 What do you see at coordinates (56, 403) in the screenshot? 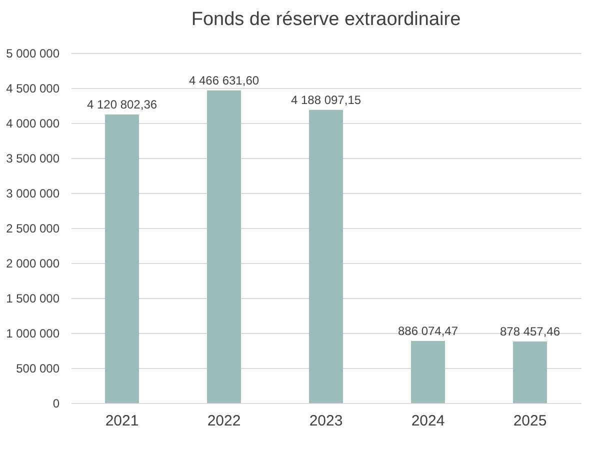
I see `y-tick-label: 0` at bounding box center [56, 403].